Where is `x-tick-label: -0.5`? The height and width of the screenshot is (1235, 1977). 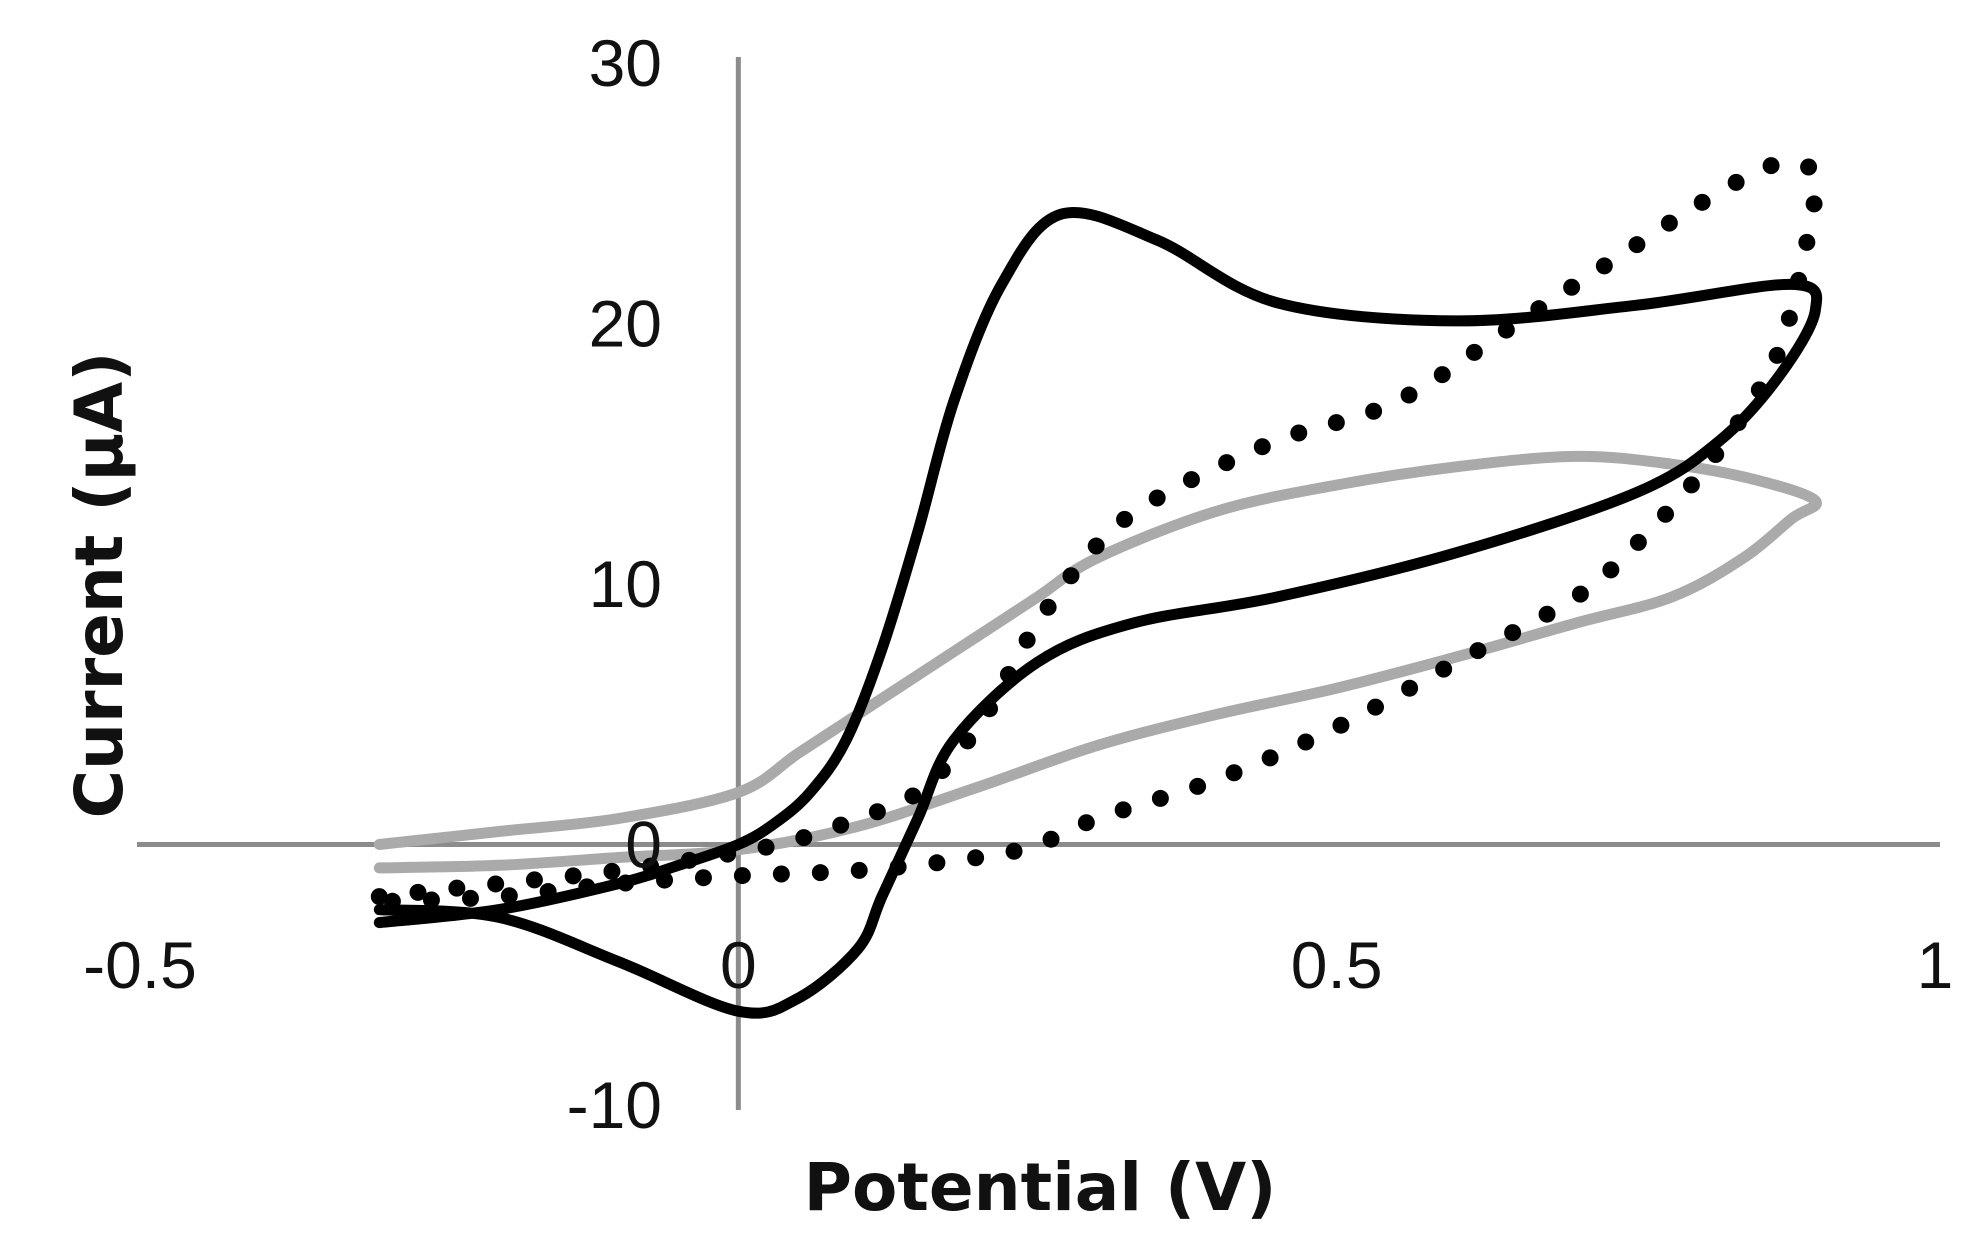
x-tick-label: -0.5 is located at coordinates (140, 965).